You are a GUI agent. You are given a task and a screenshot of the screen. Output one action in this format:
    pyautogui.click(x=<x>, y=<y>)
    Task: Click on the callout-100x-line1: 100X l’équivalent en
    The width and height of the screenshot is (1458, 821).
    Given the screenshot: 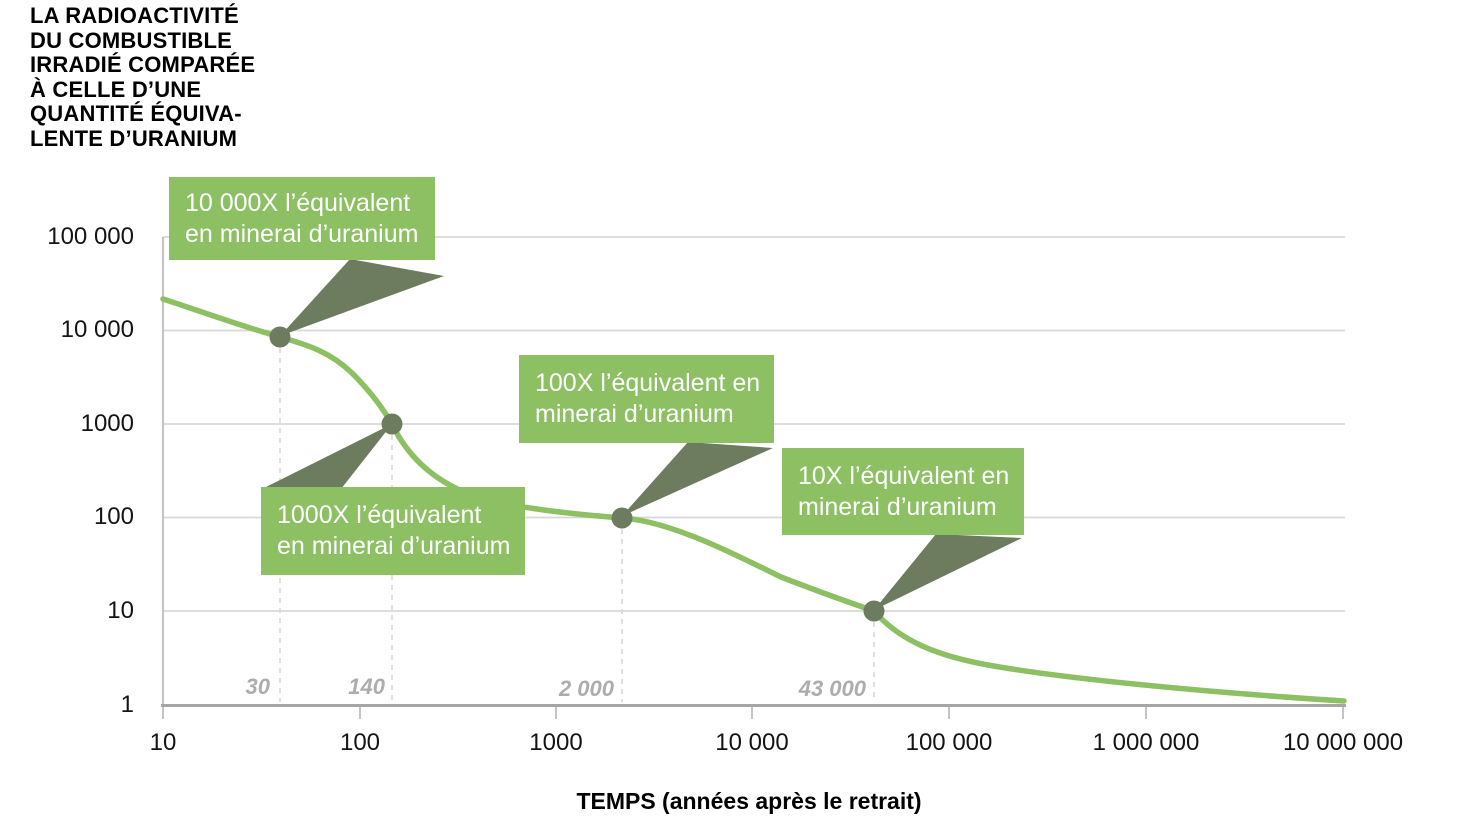 What is the action you would take?
    pyautogui.click(x=648, y=383)
    